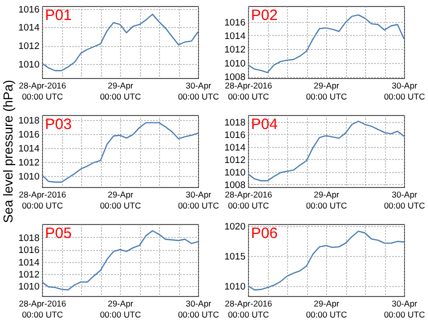  What do you see at coordinates (235, 226) in the screenshot?
I see `y-tick-label: 1020` at bounding box center [235, 226].